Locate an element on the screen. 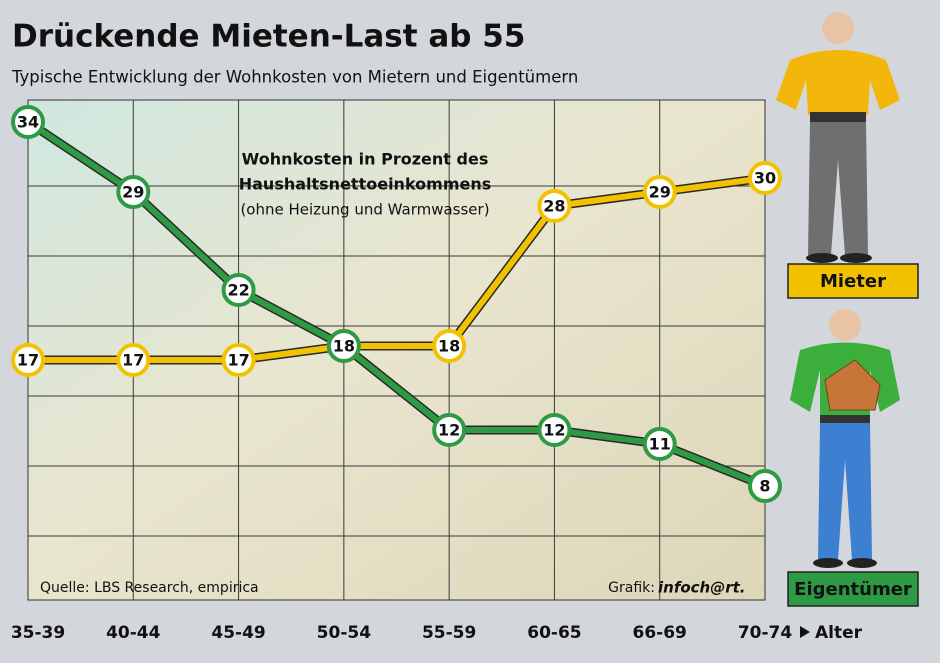 This screenshot has height=663, width=940. x-tick-label: 70-74 is located at coordinates (765, 633).